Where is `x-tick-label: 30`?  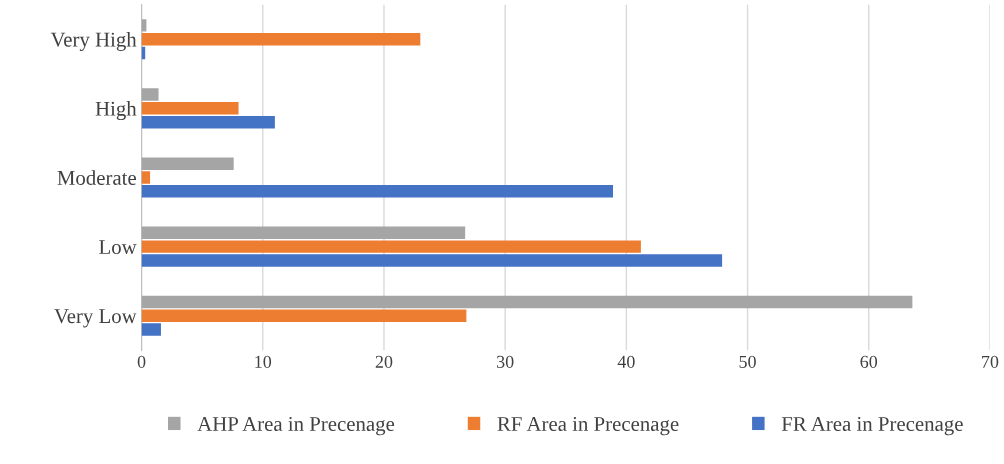
x-tick-label: 30 is located at coordinates (505, 361).